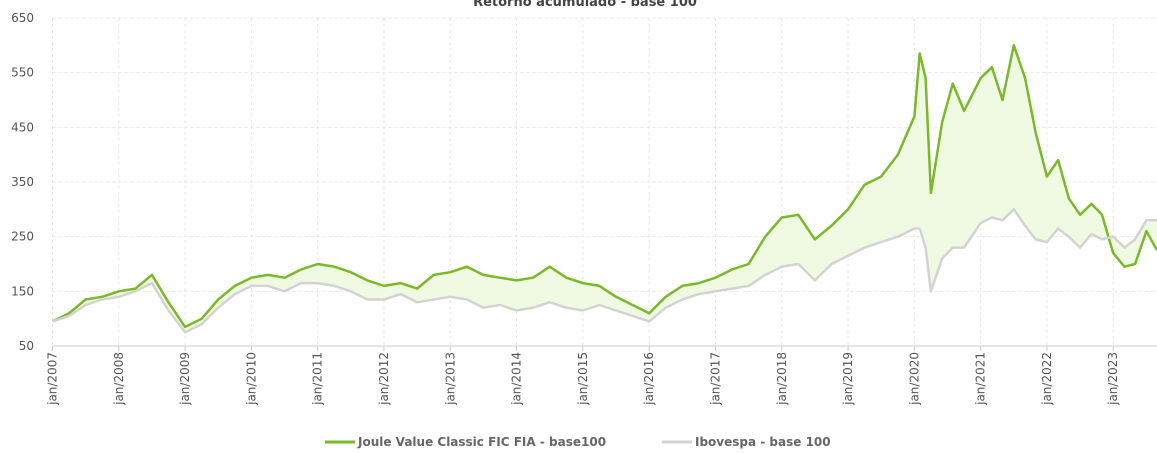 The width and height of the screenshot is (1157, 453). What do you see at coordinates (914, 379) in the screenshot?
I see `x-tick-label: jan/2020` at bounding box center [914, 379].